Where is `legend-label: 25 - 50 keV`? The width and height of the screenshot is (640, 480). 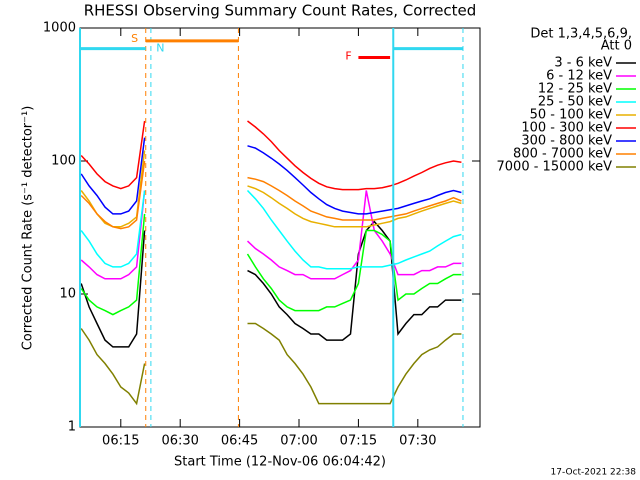 legend-label: 25 - 50 keV is located at coordinates (575, 102).